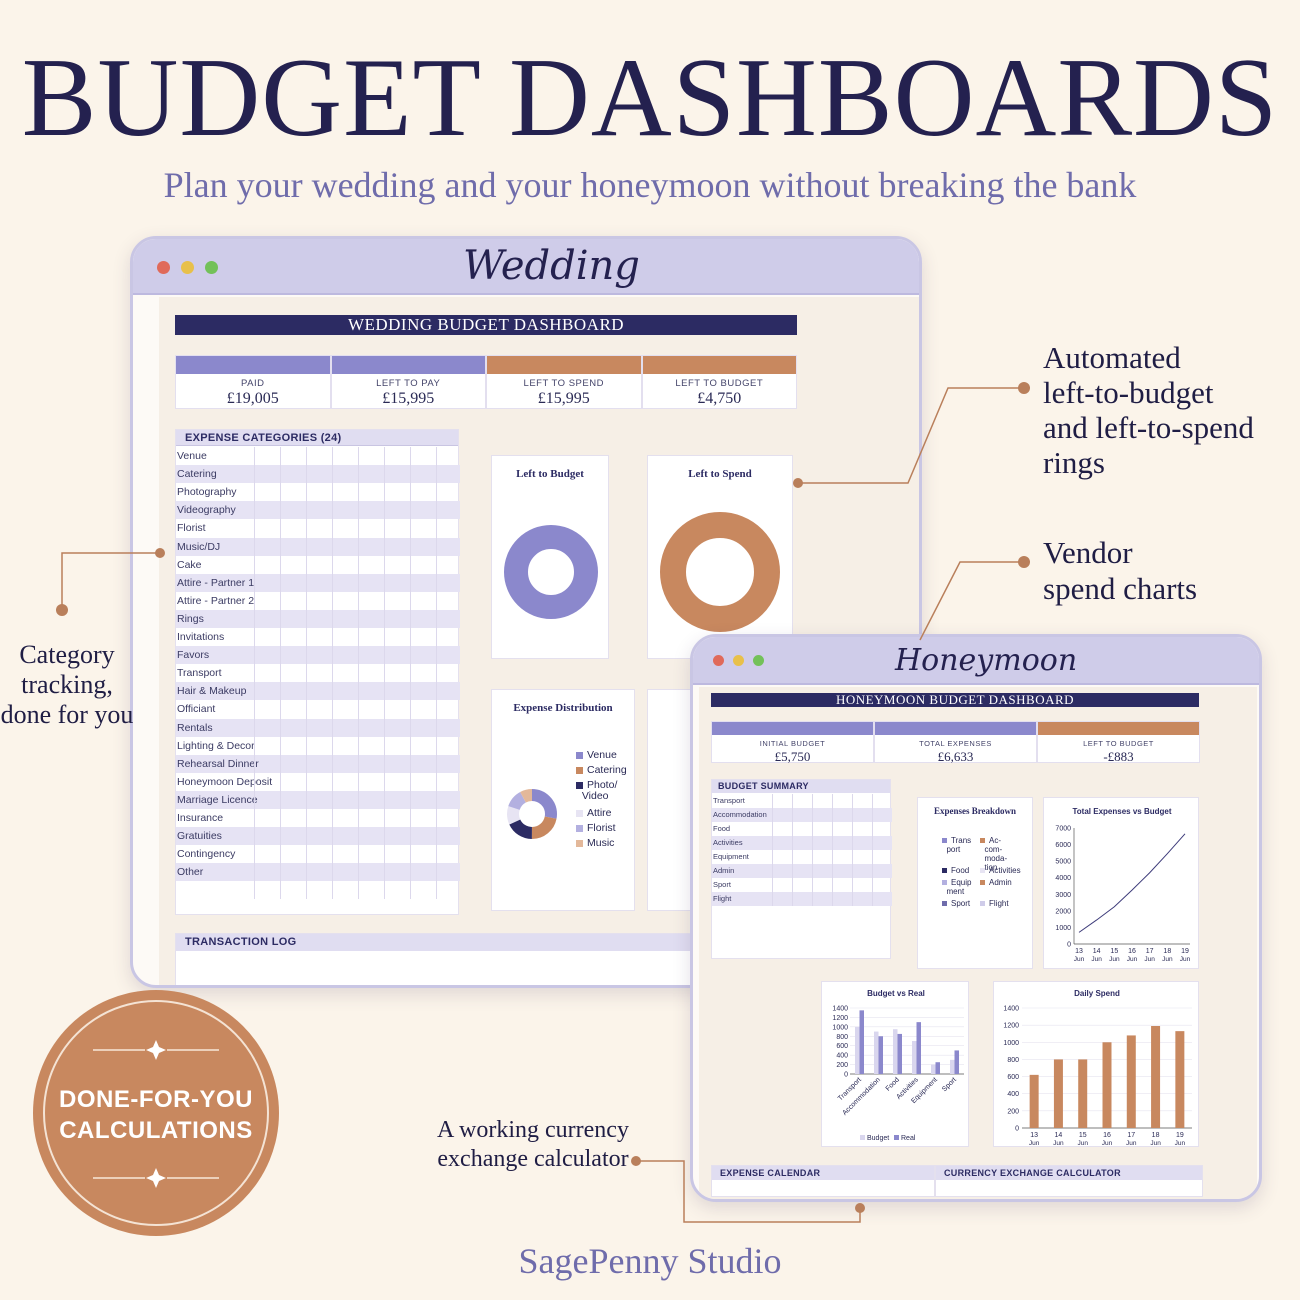  I want to click on legend-label: Equip ment, so click(959, 887).